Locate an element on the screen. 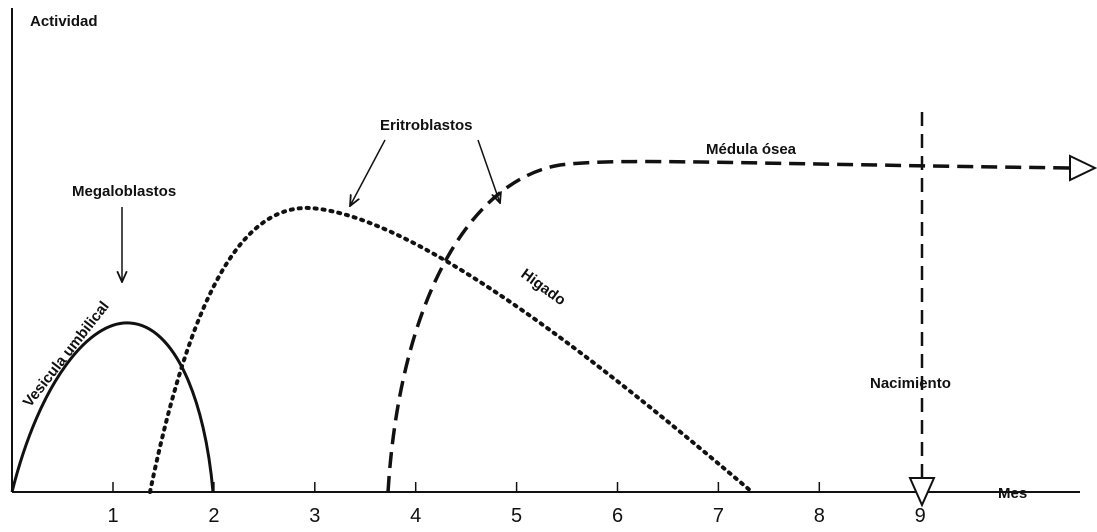 The height and width of the screenshot is (532, 1097). annotation: Médula ósea is located at coordinates (751, 149).